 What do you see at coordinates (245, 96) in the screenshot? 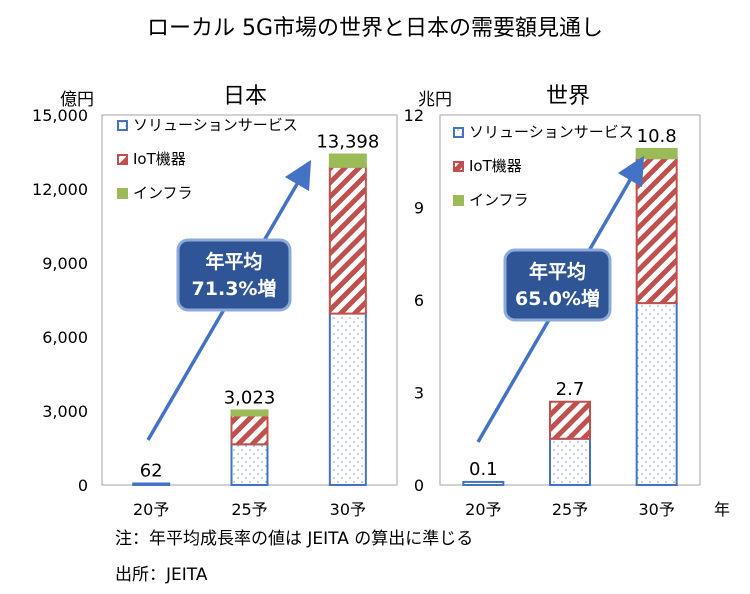
I see `panel-title: 日本` at bounding box center [245, 96].